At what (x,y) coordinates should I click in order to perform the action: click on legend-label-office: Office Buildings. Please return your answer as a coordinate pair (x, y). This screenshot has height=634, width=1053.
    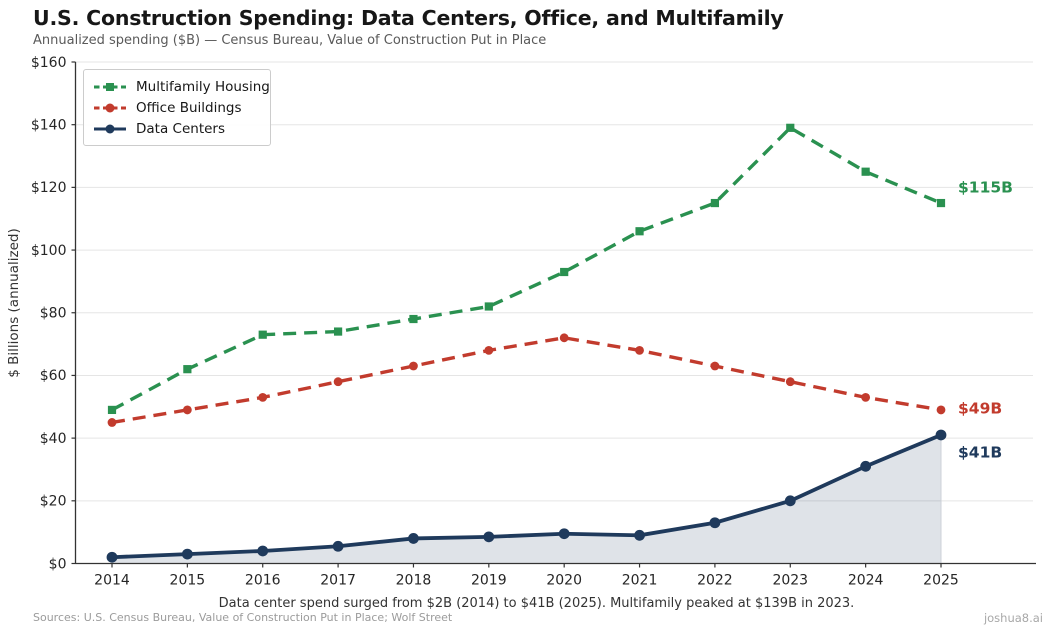
    Looking at the image, I should click on (189, 107).